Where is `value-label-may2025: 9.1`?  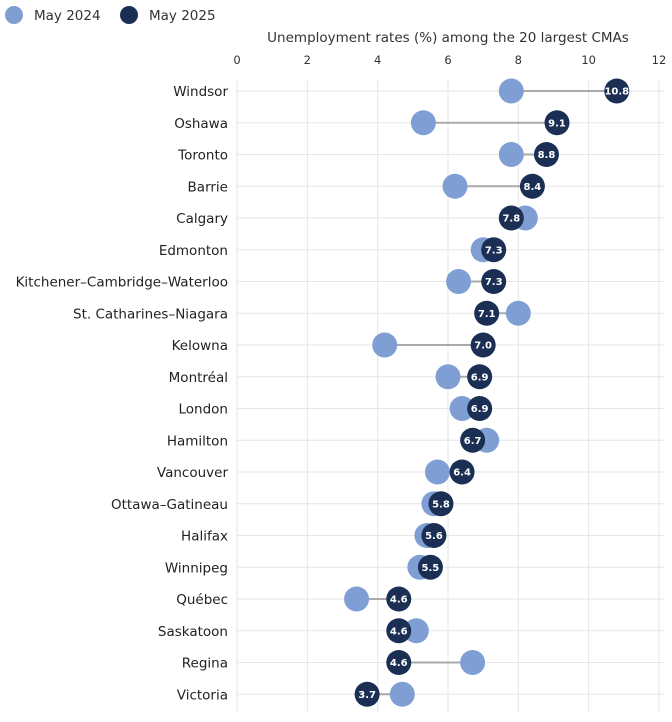
value-label-may2025: 9.1 is located at coordinates (557, 123).